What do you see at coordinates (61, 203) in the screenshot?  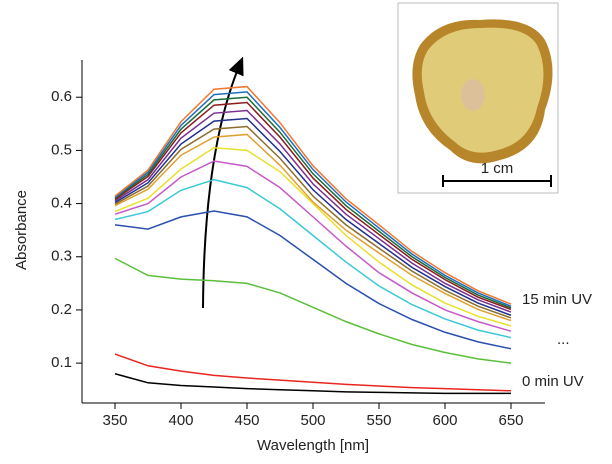 I see `y-tick-label: 0.4` at bounding box center [61, 203].